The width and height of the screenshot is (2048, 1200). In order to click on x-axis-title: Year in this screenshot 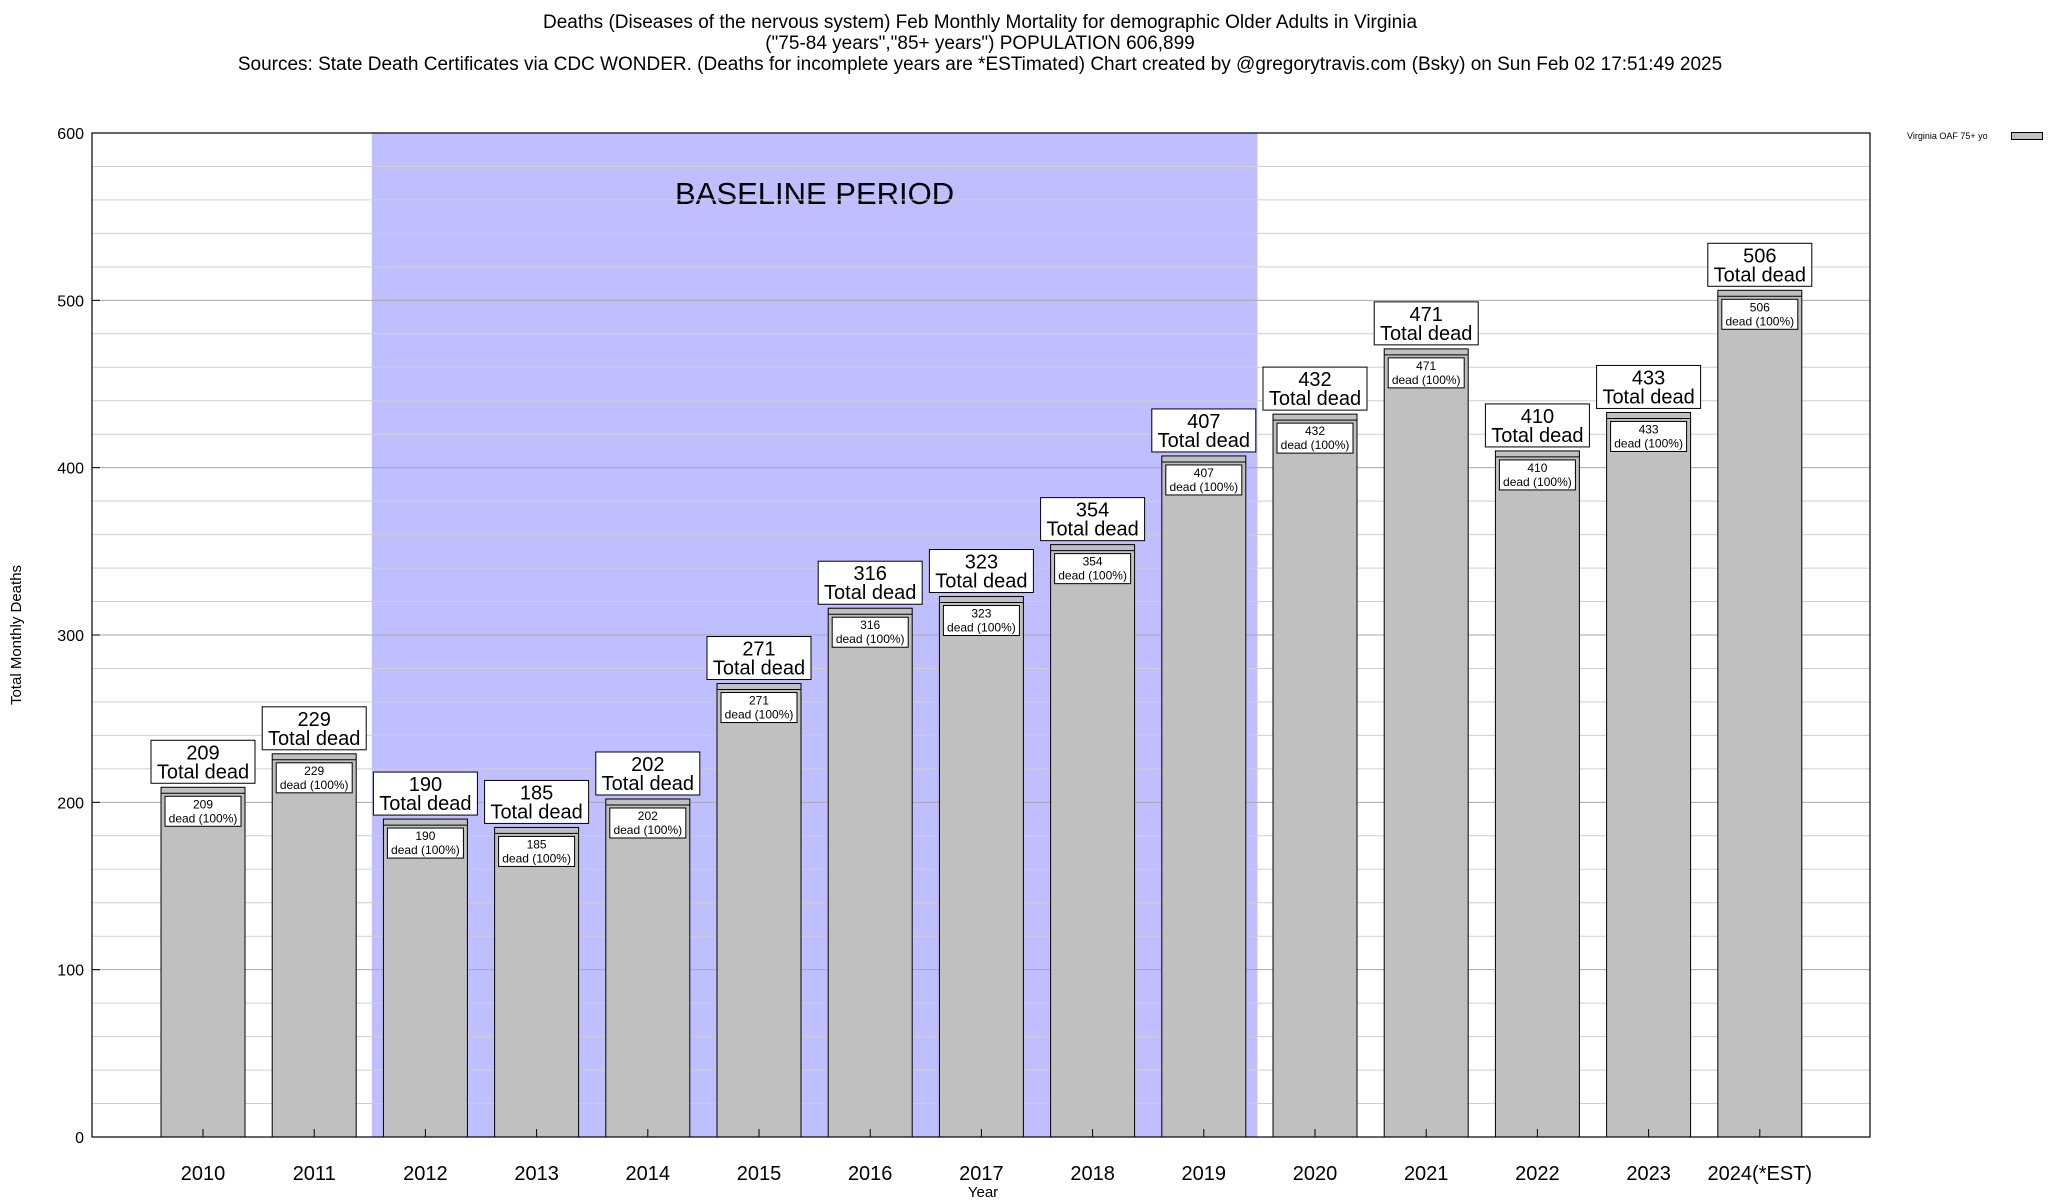, I will do `click(983, 1192)`.